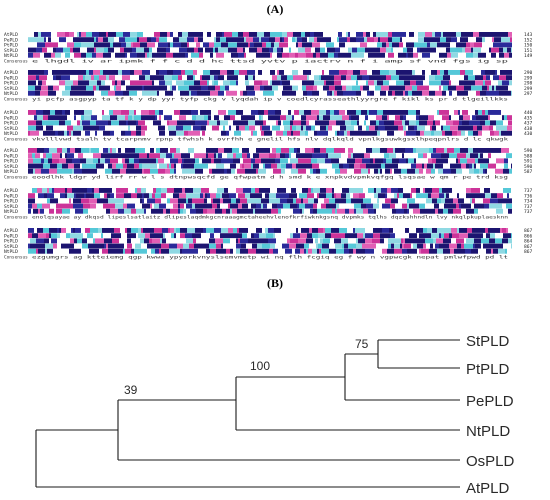  Describe the element at coordinates (528, 236) in the screenshot. I see `residue-count: 866` at that location.